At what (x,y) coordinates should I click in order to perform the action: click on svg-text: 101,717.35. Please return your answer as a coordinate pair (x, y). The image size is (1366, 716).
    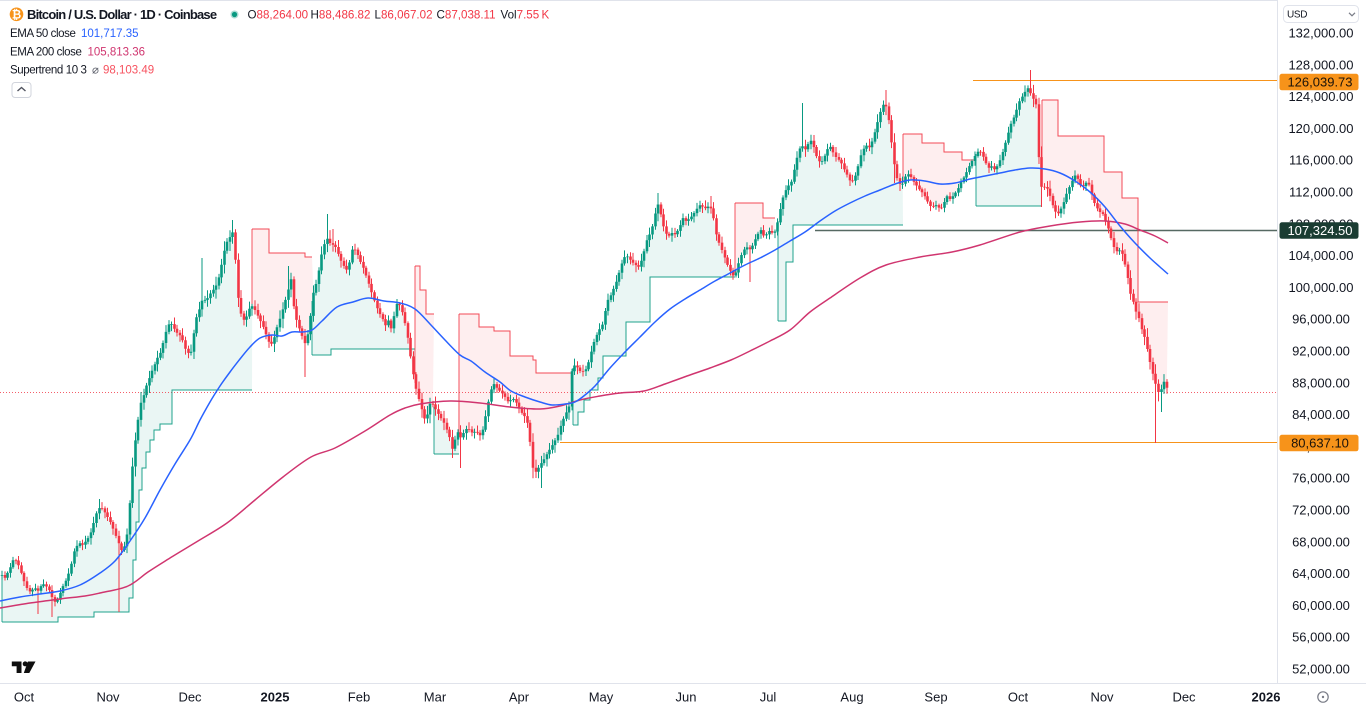
    Looking at the image, I should click on (110, 34).